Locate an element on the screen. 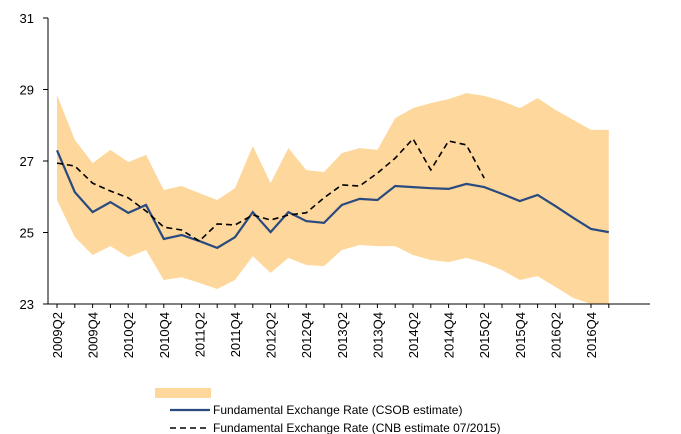 Image resolution: width=681 pixels, height=434 pixels. y-tick-label: 29 is located at coordinates (27, 90).